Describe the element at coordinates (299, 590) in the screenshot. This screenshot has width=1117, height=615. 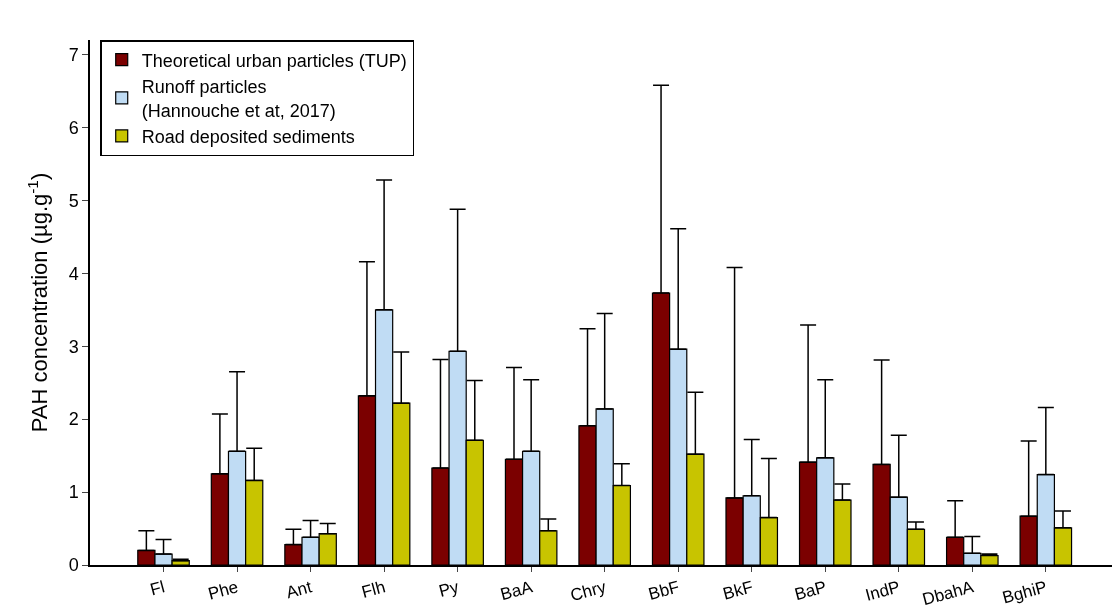
I see `x-tick-label: Ant` at that location.